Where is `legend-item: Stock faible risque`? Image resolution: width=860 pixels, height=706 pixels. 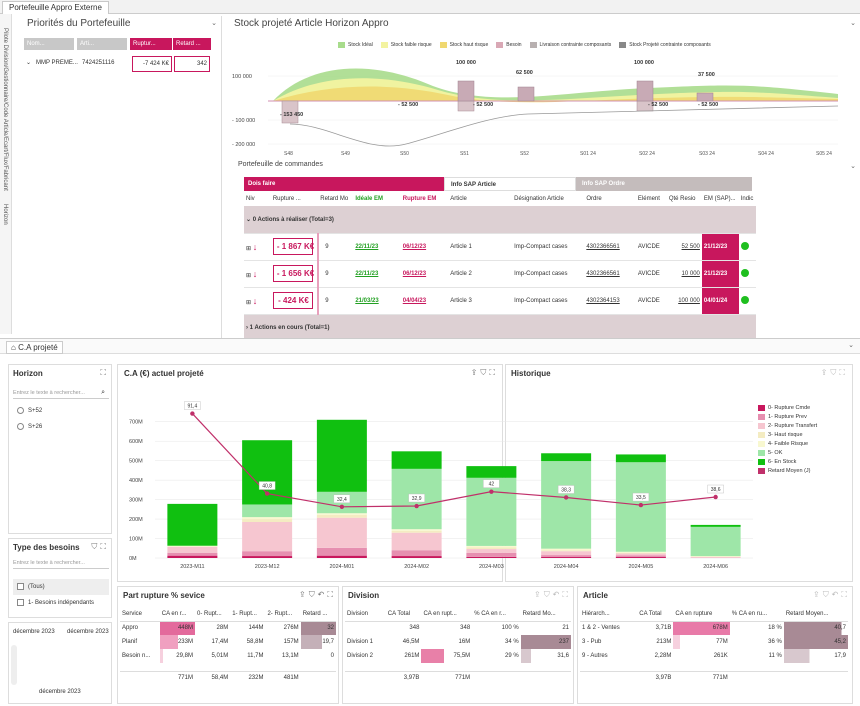 legend-item: Stock faible risque is located at coordinates (406, 45).